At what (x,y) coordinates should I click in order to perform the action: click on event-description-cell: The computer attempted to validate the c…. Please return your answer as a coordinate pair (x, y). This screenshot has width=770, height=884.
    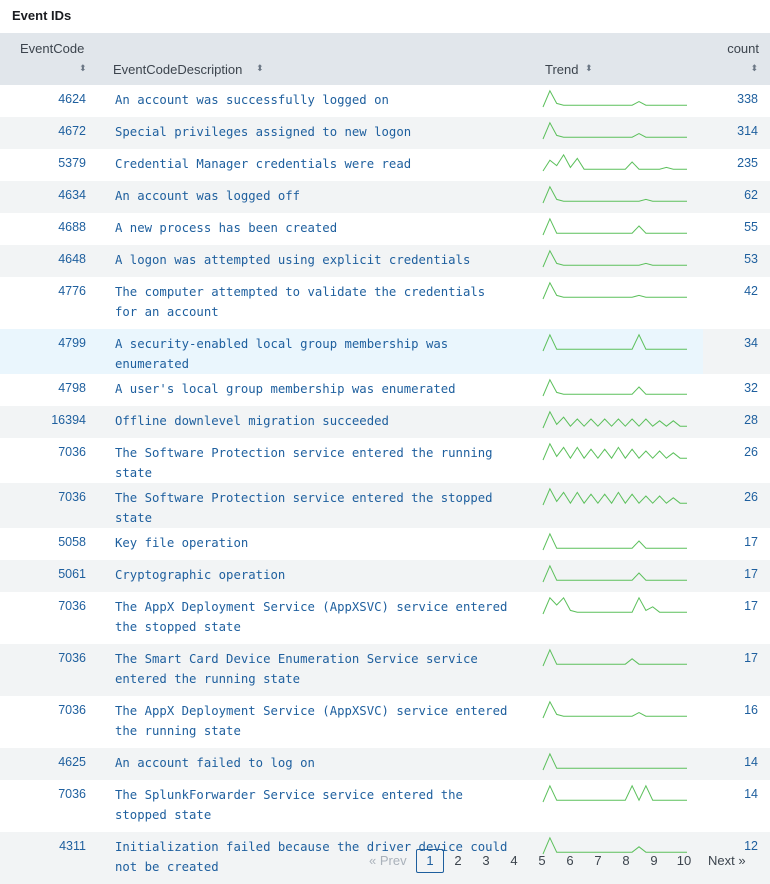
    Looking at the image, I should click on (300, 302).